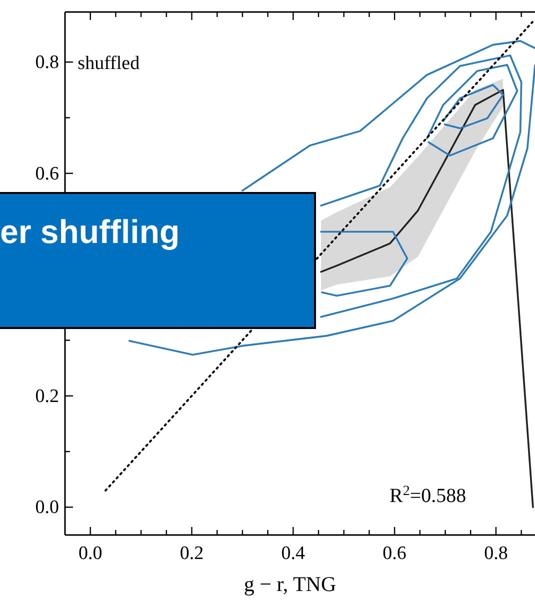  Describe the element at coordinates (394, 553) in the screenshot. I see `x-tick-label: 0.6` at that location.